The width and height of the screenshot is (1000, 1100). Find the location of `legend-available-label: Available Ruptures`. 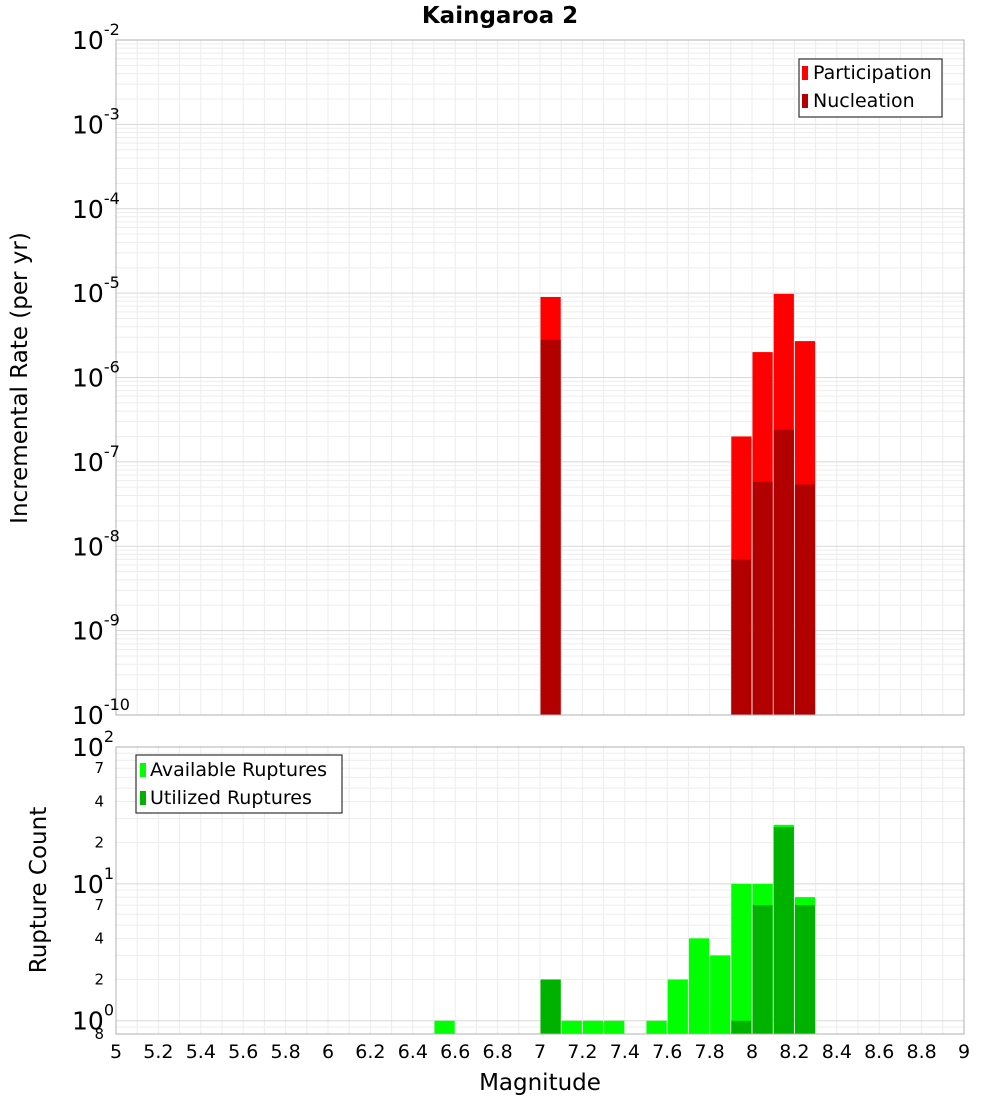

legend-available-label: Available Ruptures is located at coordinates (238, 770).